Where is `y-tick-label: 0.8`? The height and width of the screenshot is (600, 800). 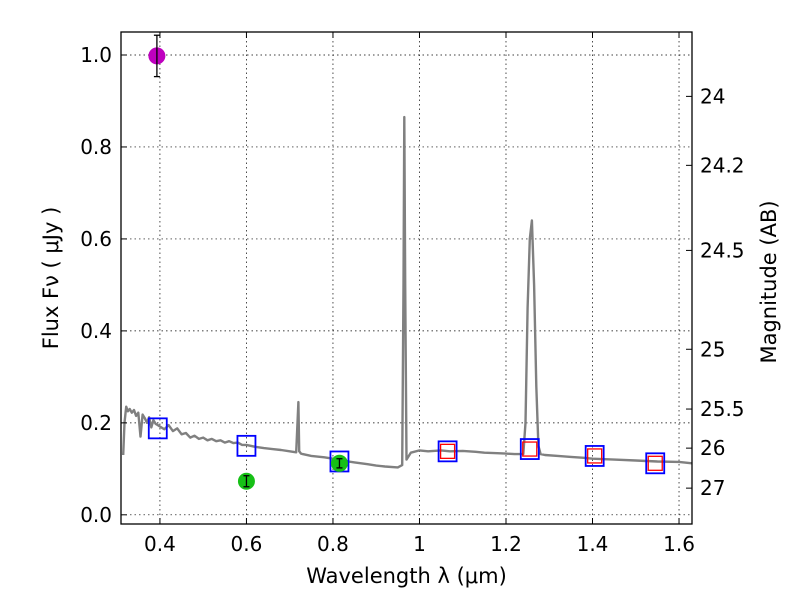
y-tick-label: 0.8 is located at coordinates (96, 147).